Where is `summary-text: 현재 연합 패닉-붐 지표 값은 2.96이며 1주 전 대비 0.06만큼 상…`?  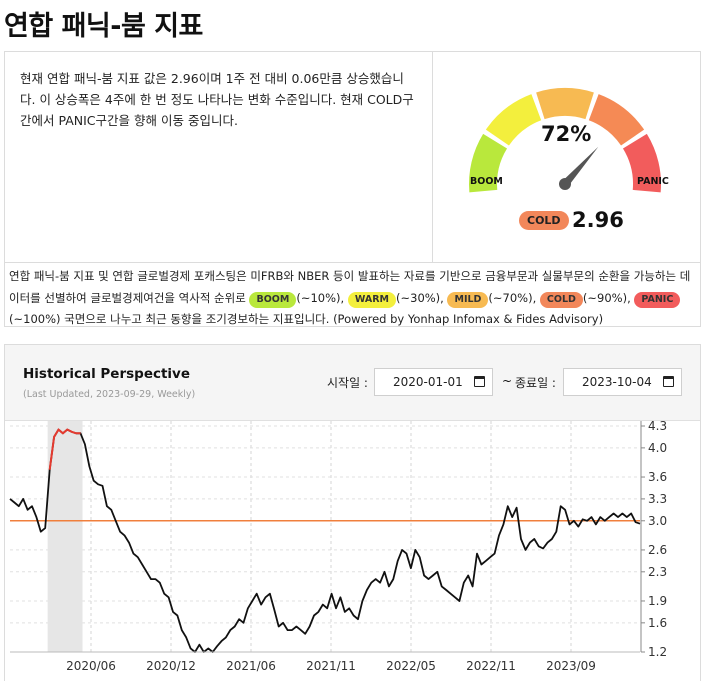
summary-text: 현재 연합 패닉-붐 지표 값은 2.96이며 1주 전 대비 0.06만큼 상… is located at coordinates (217, 99).